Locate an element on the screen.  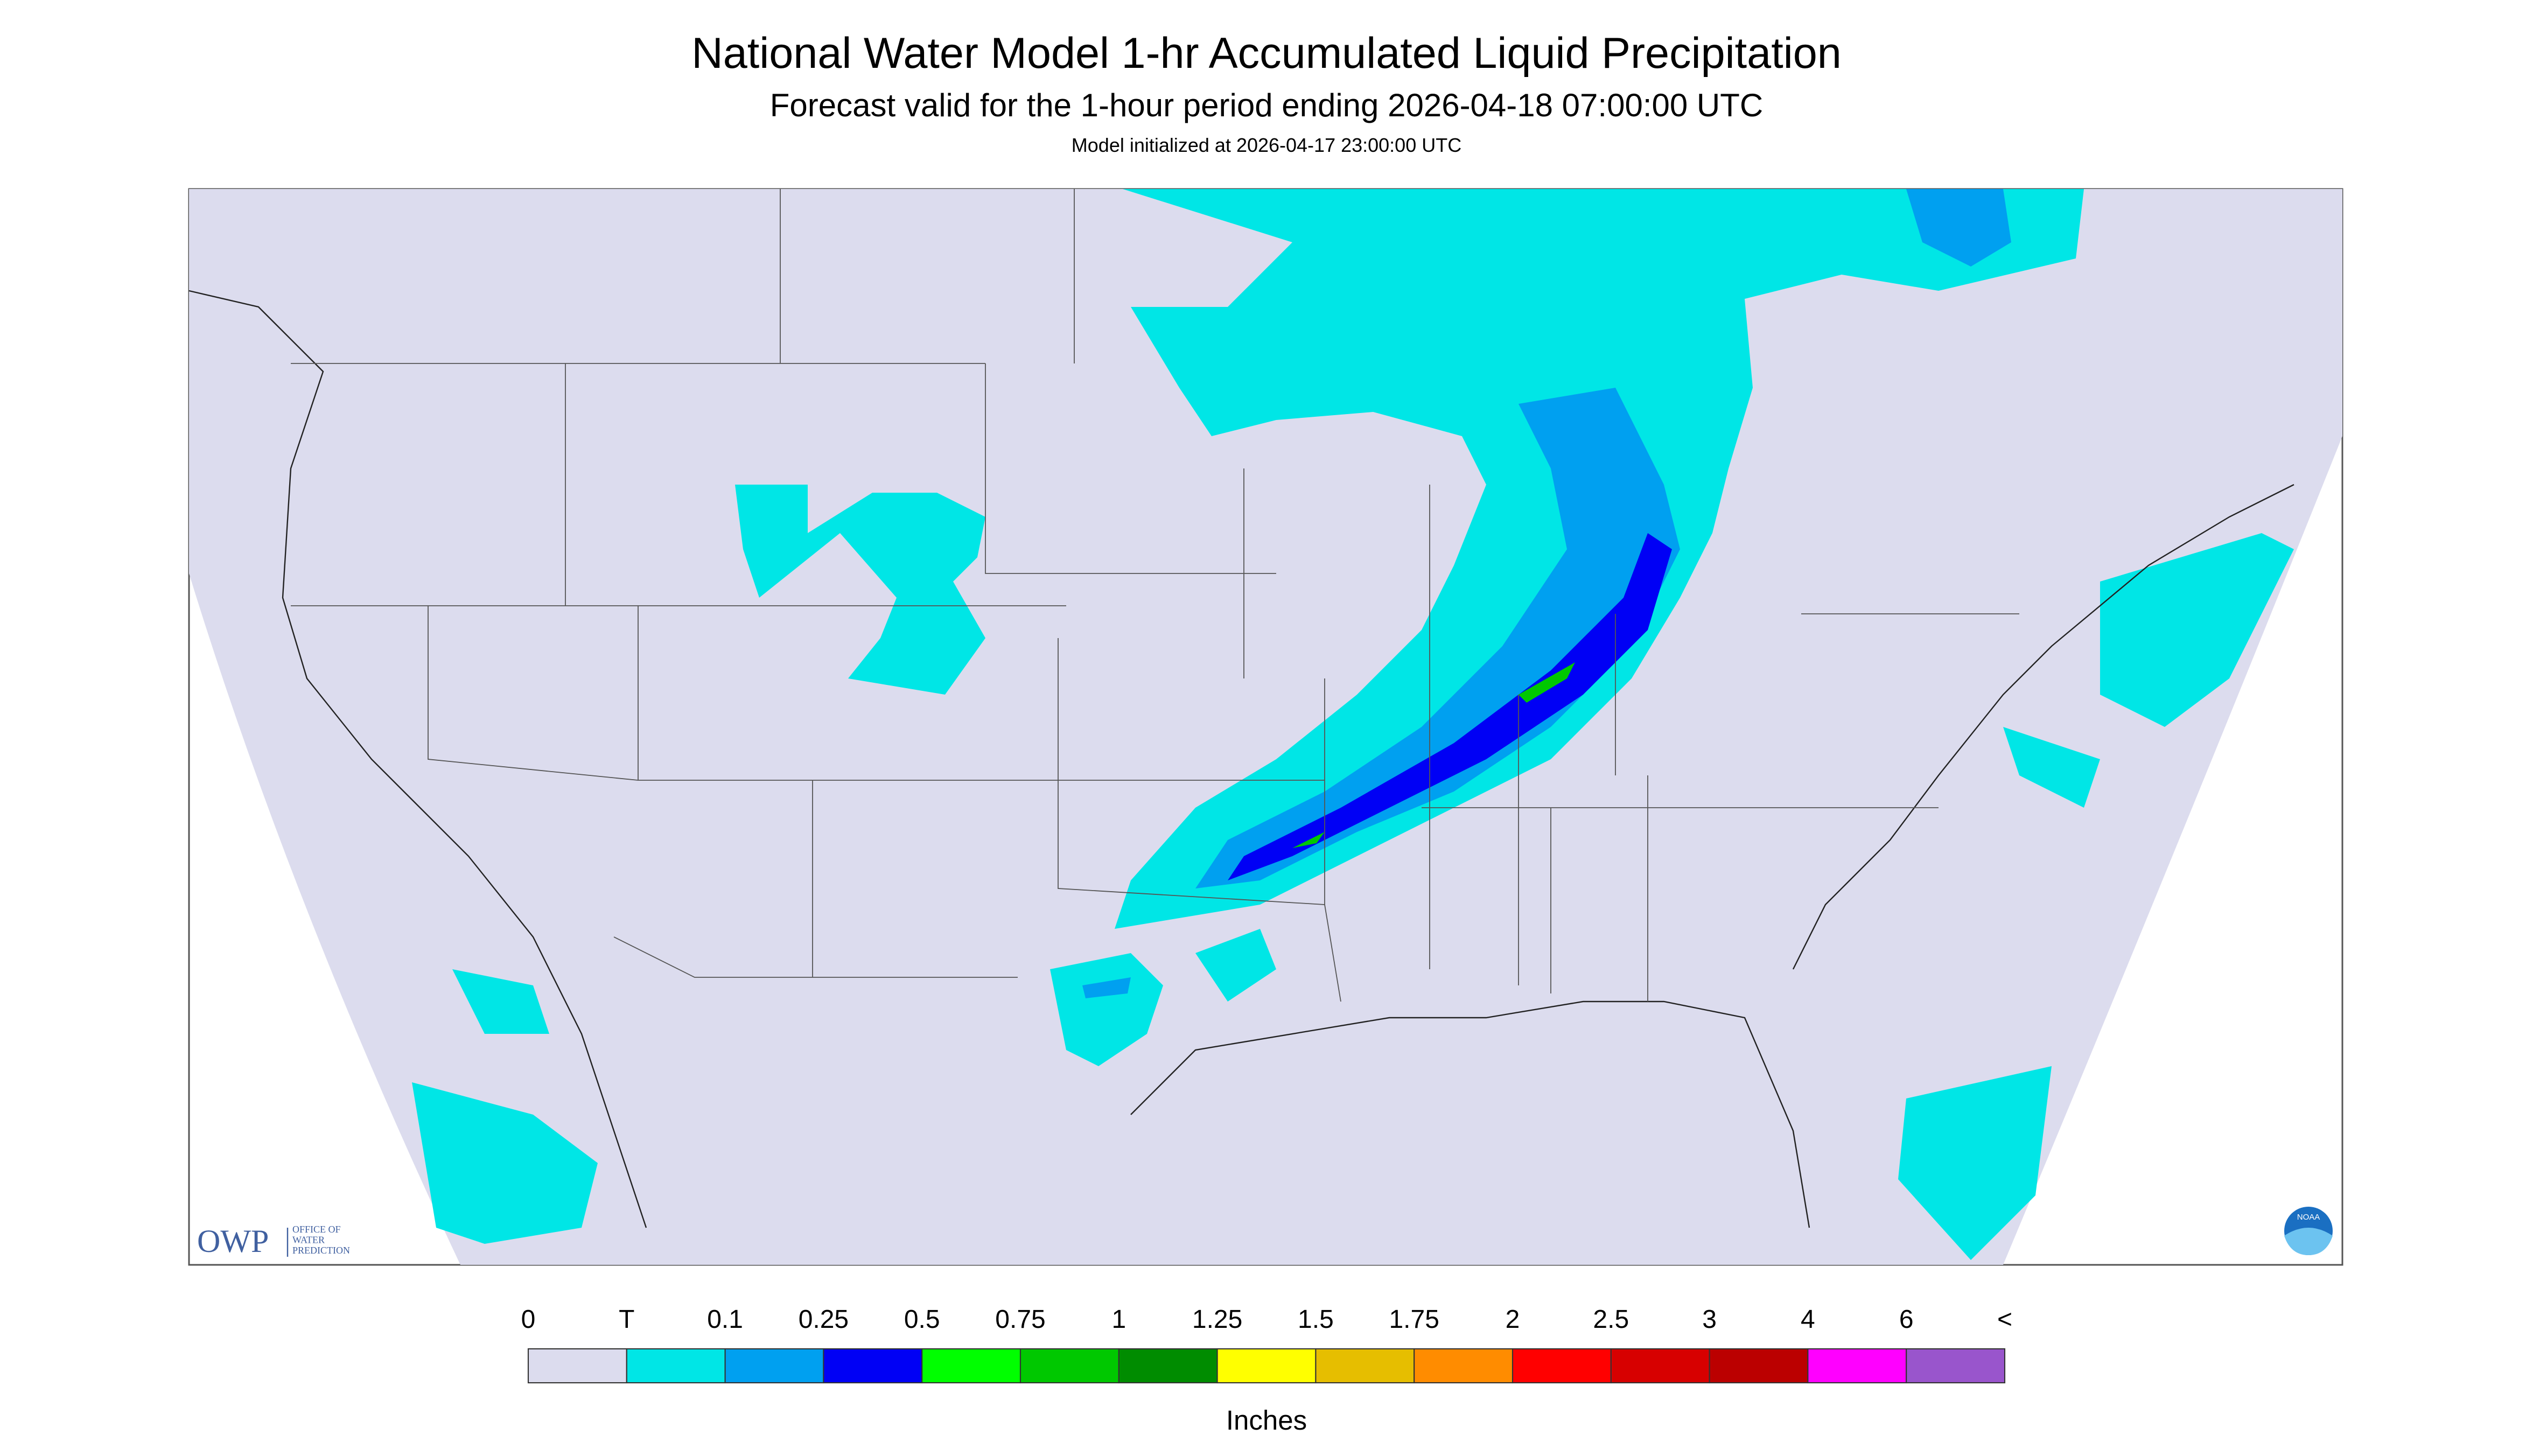
legend-units: Inches is located at coordinates (1266, 1420).